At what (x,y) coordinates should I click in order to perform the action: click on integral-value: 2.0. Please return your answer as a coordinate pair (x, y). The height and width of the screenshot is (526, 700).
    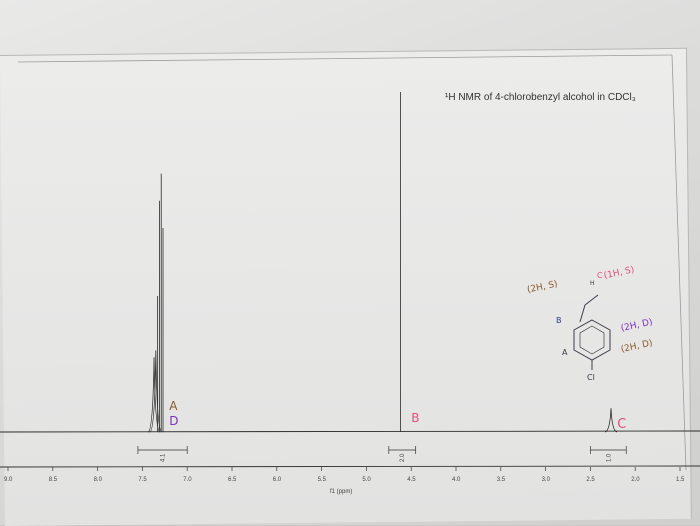
    Looking at the image, I should click on (403, 457).